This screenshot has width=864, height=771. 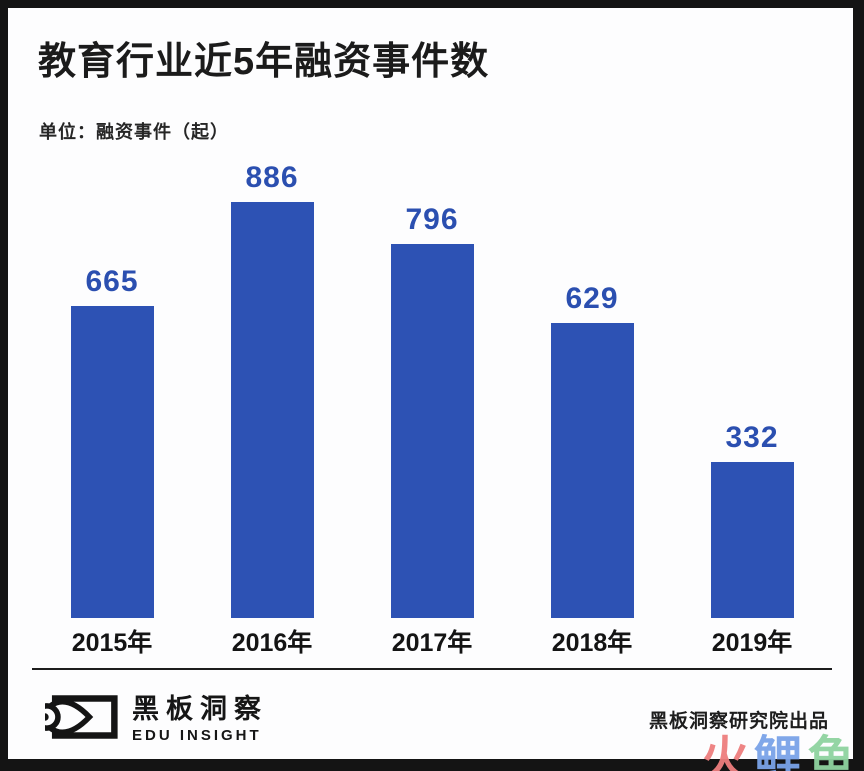 What do you see at coordinates (738, 721) in the screenshot?
I see `credit-text: 黑板洞察研究院出品` at bounding box center [738, 721].